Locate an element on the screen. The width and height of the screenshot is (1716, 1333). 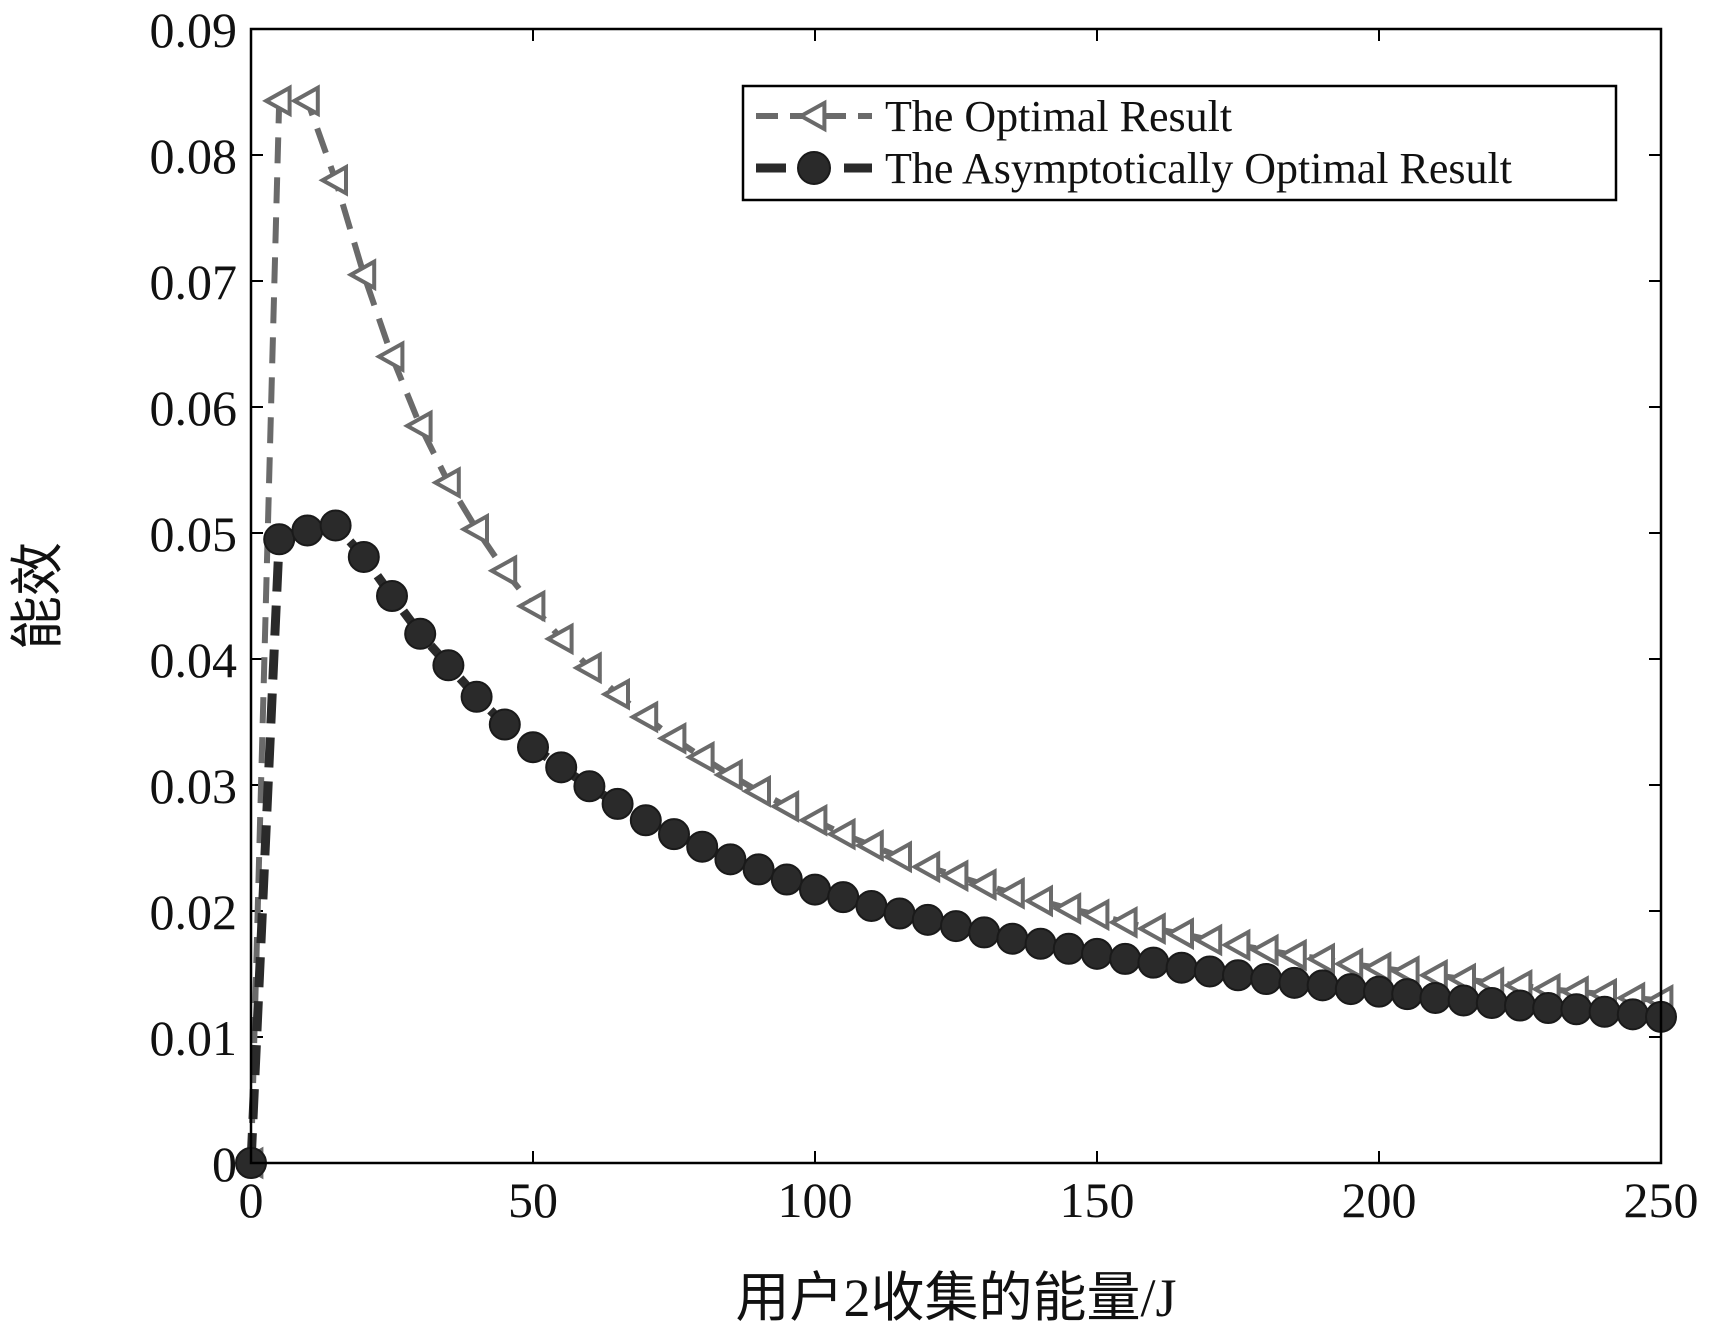
y-tick-label: 0.09 is located at coordinates (194, 30).